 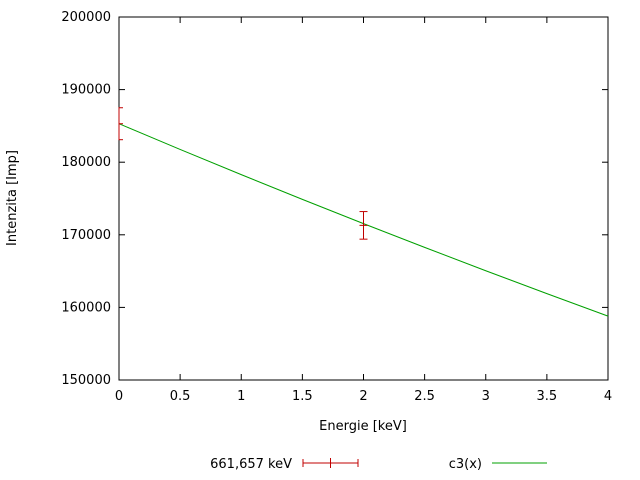 I want to click on legend-label-fit-line: c3(x), so click(x=465, y=464).